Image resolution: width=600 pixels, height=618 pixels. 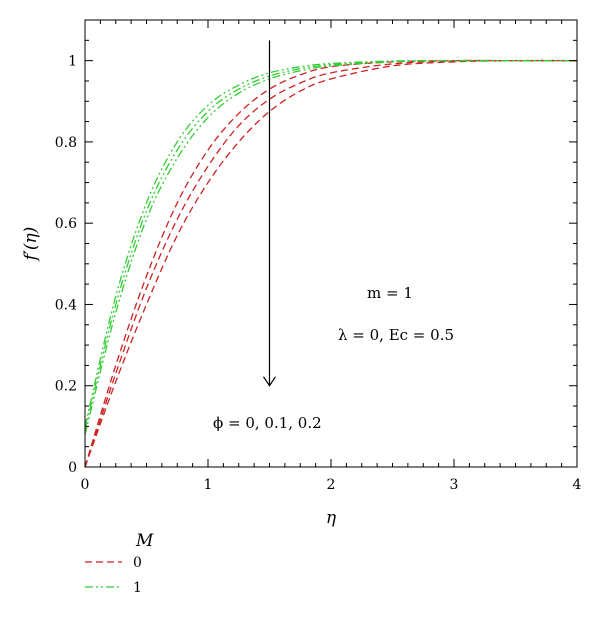 What do you see at coordinates (269, 381) in the screenshot?
I see `arrow-head` at bounding box center [269, 381].